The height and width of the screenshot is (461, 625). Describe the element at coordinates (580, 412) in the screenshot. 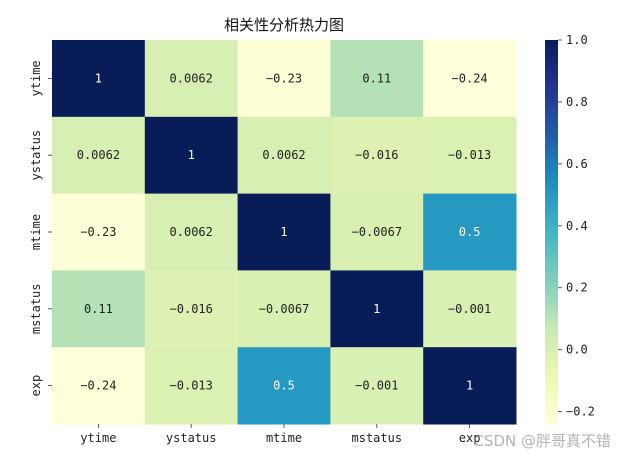

I see `colorbar-tick-label: −0.2` at that location.